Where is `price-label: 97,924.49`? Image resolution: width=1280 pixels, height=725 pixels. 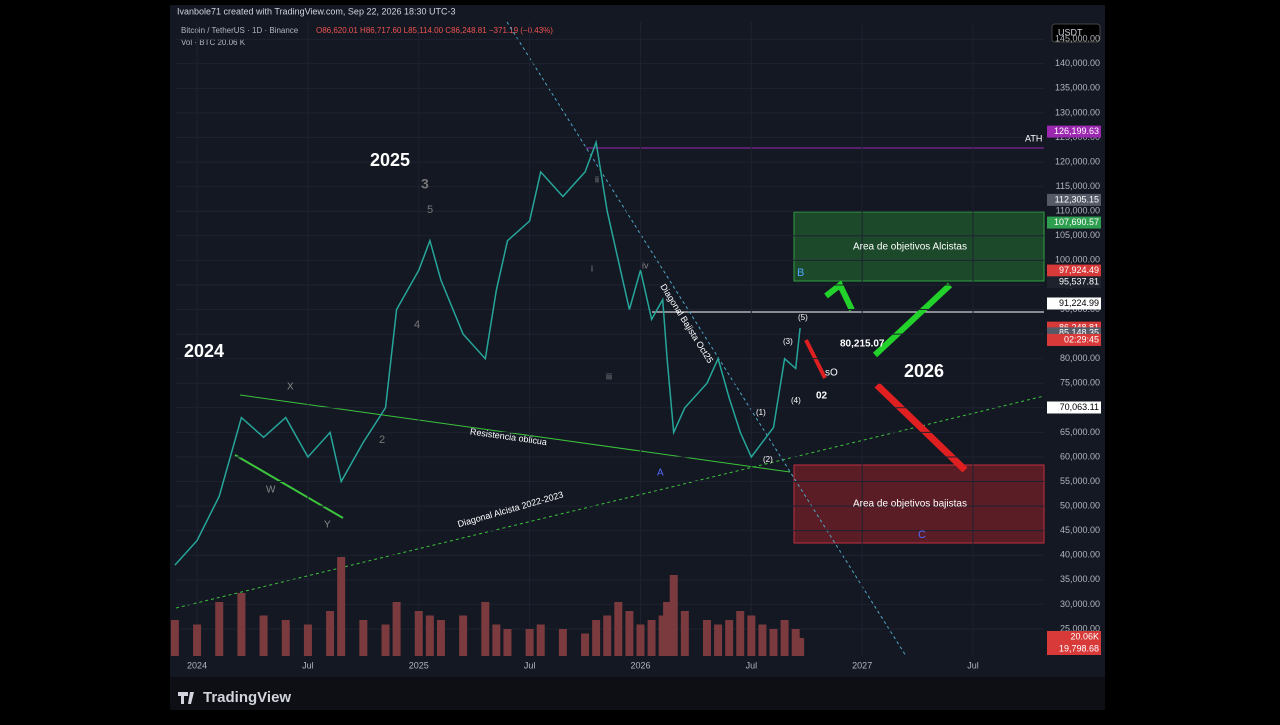 price-label: 97,924.49 is located at coordinates (1079, 270).